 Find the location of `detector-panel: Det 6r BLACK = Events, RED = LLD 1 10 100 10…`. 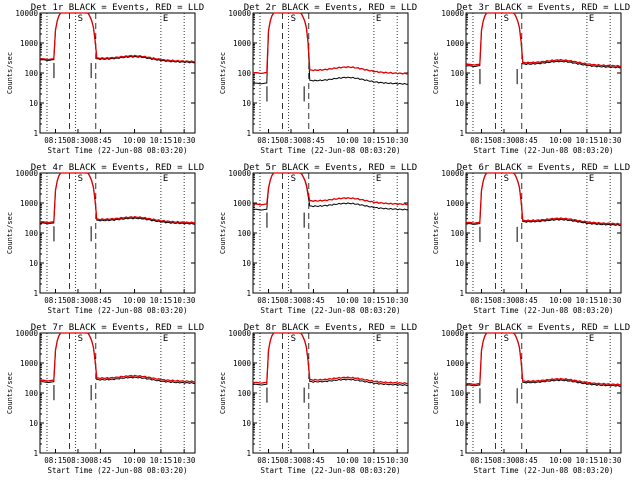

detector-panel: Det 6r BLACK = Events, RED = LLD 1 10 100 10… is located at coordinates (531, 239).